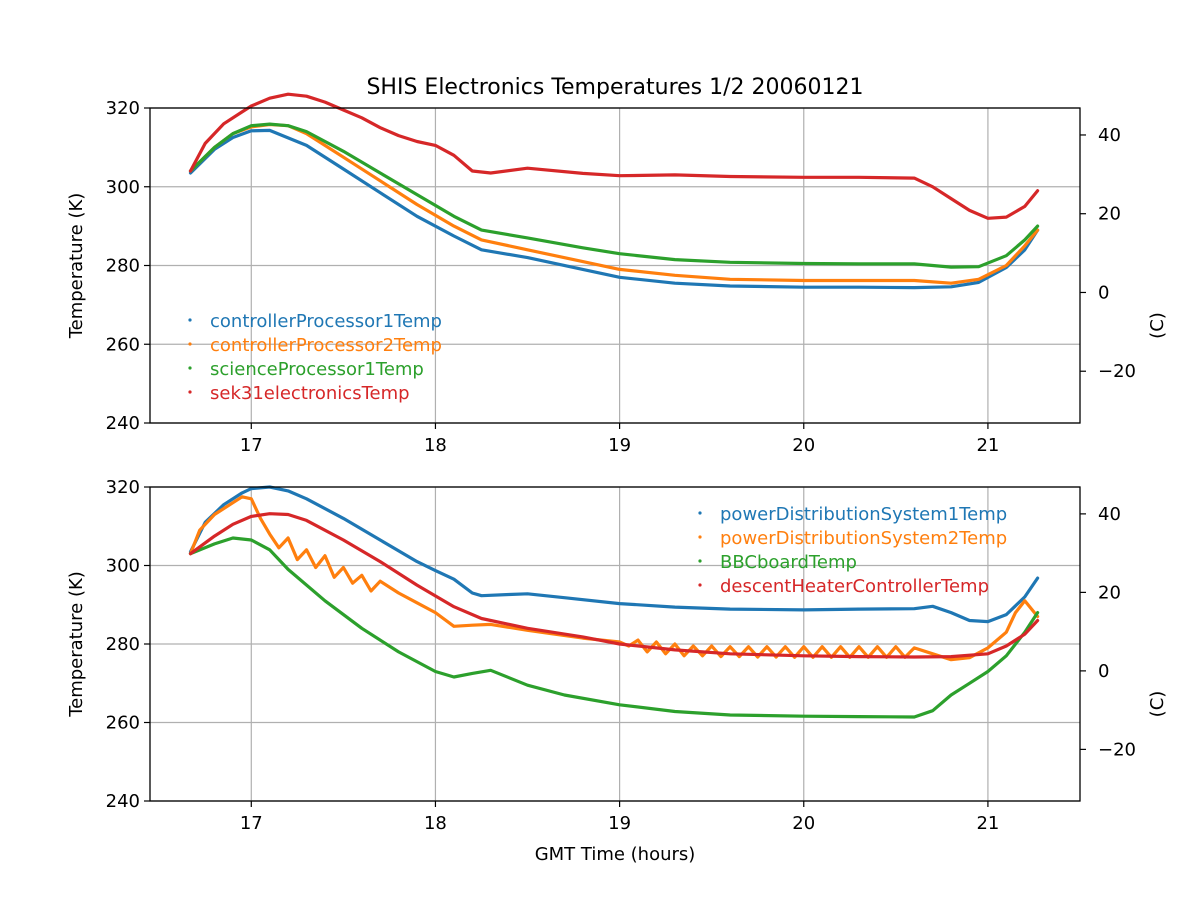  I want to click on series-line-BBCboardTemp, so click(614, 627).